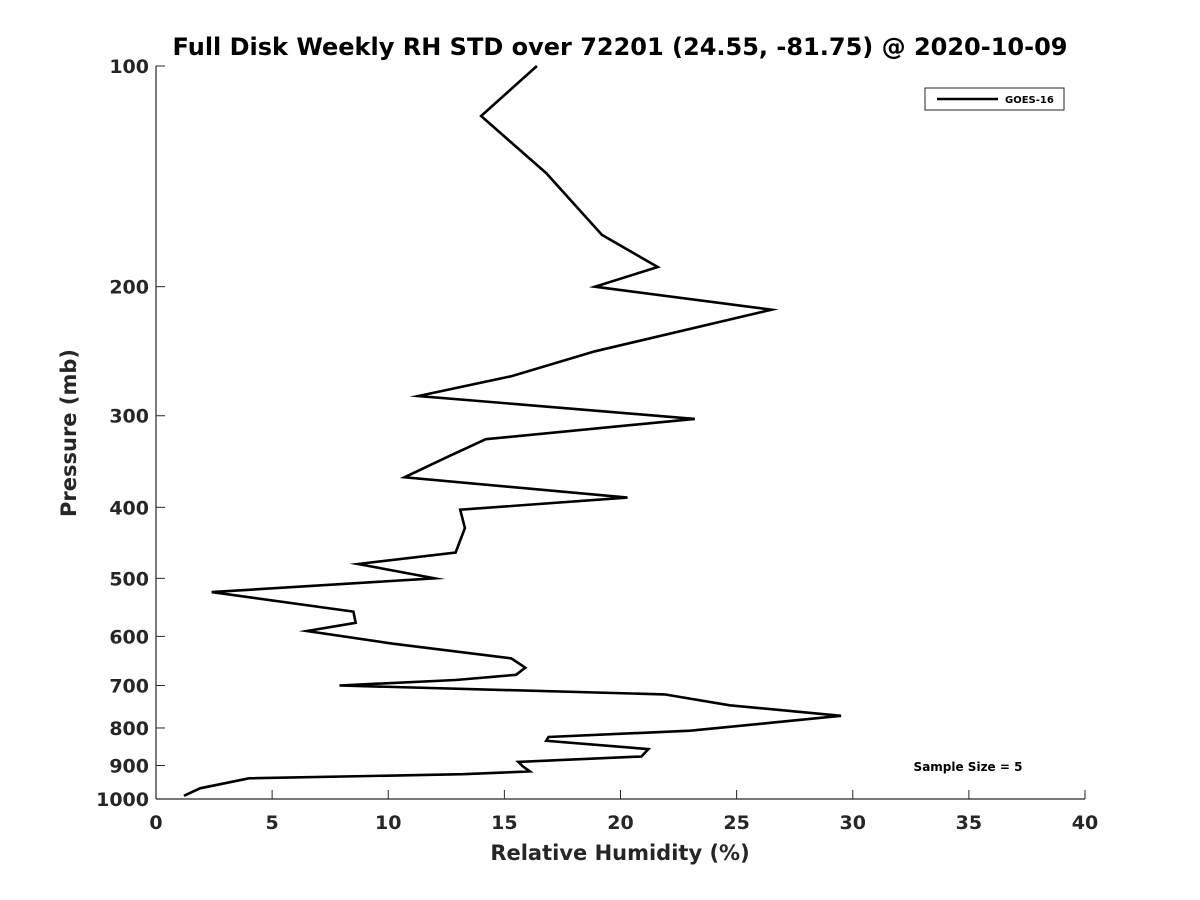 The height and width of the screenshot is (900, 1200). Describe the element at coordinates (969, 823) in the screenshot. I see `x-tick-label: 35` at that location.